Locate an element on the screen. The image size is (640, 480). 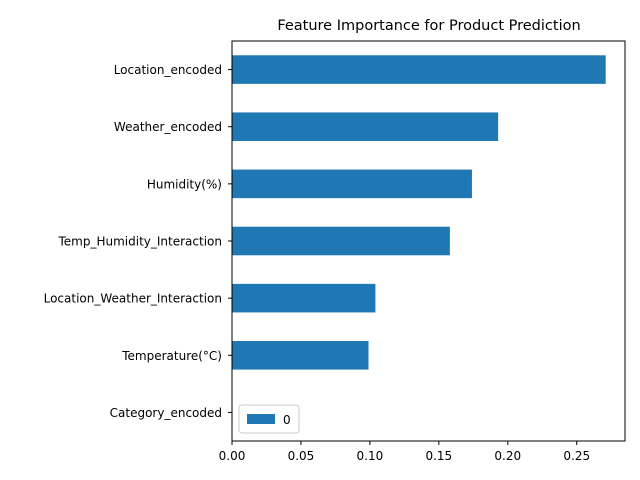
legend-label: 0 is located at coordinates (287, 420).